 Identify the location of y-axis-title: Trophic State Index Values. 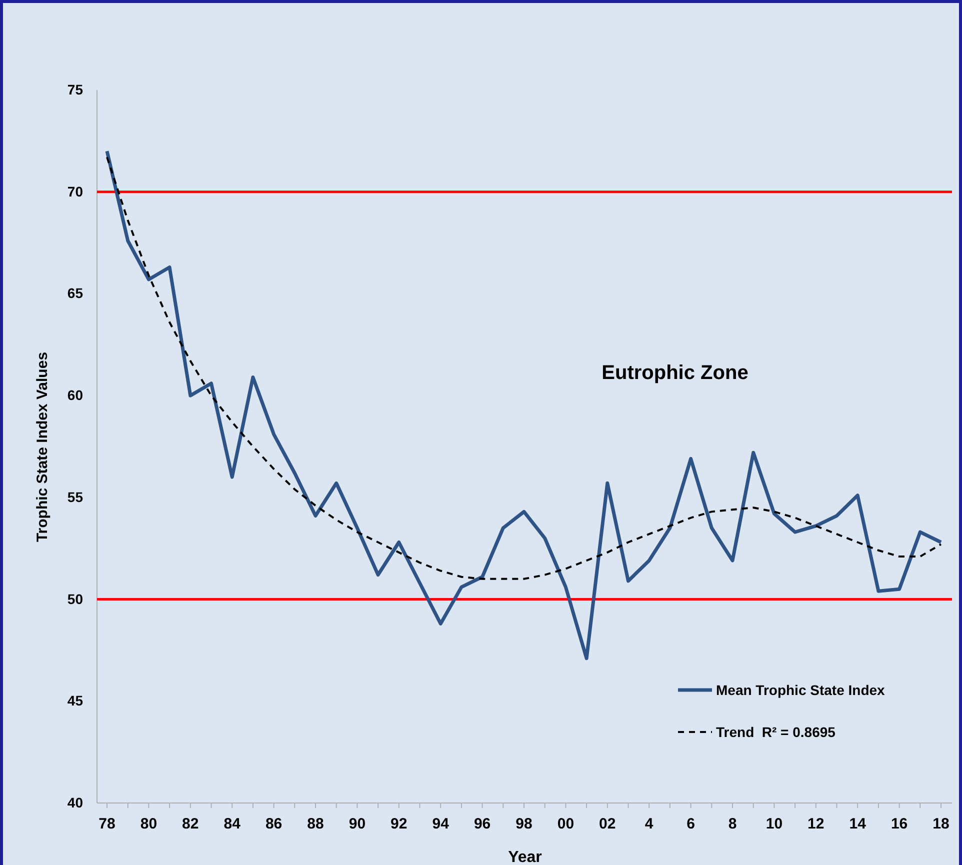
(42, 447).